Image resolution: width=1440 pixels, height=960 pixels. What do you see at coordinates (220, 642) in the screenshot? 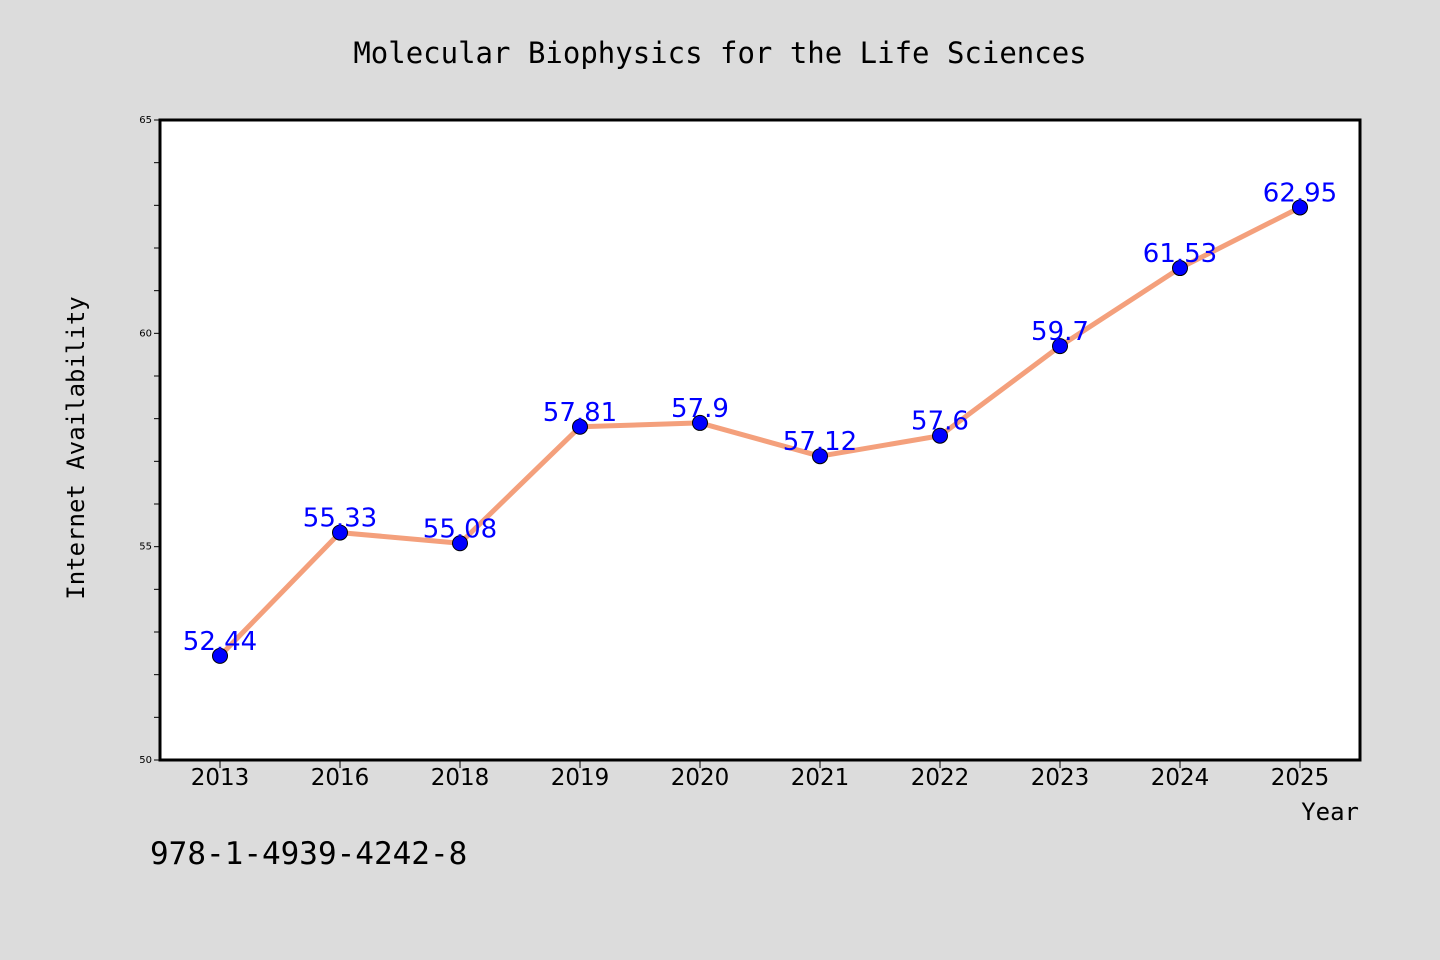
I see `data-label: 52.44` at bounding box center [220, 642].